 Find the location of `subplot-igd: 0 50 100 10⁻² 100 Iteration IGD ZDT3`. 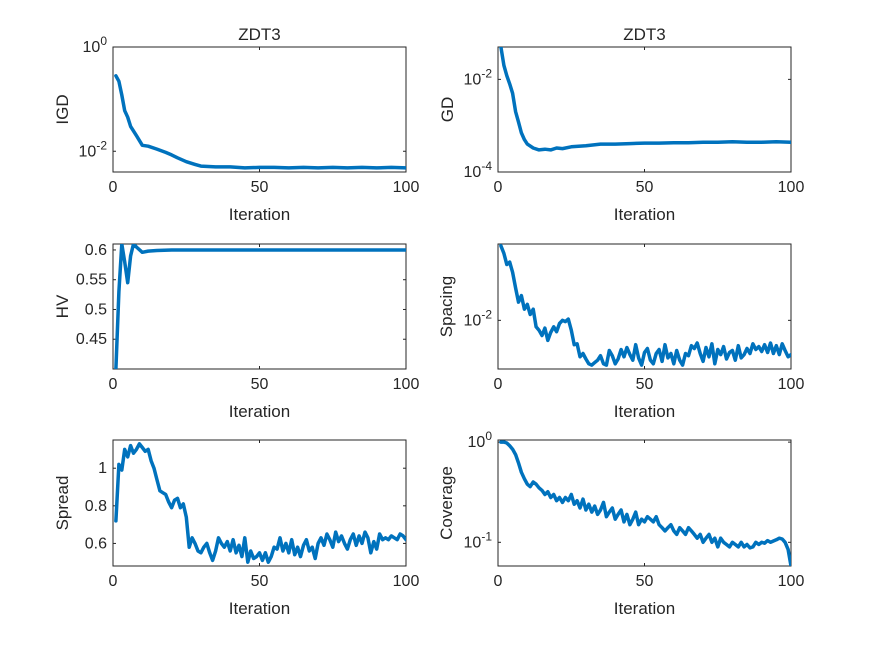

subplot-igd: 0 50 100 10⁻² 100 Iteration IGD ZDT3 is located at coordinates (236, 124).